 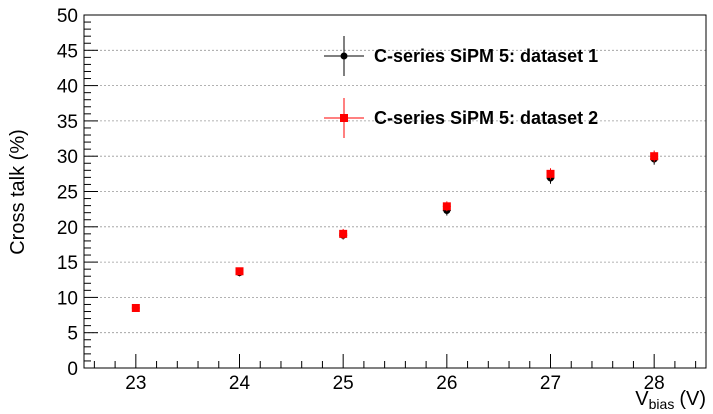 What do you see at coordinates (662, 404) in the screenshot?
I see `x-axis-title-sub: bias` at bounding box center [662, 404].